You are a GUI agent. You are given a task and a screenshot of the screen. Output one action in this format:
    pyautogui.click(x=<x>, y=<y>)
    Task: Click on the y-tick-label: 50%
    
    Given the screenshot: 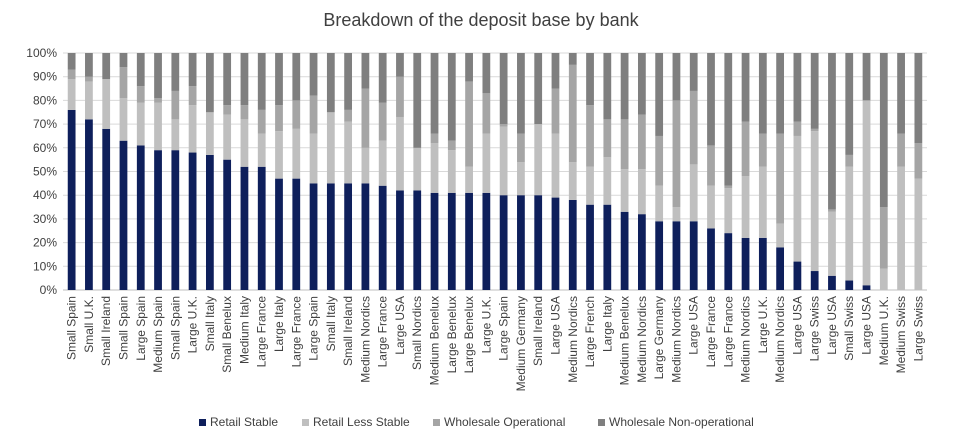 What is the action you would take?
    pyautogui.click(x=45, y=172)
    